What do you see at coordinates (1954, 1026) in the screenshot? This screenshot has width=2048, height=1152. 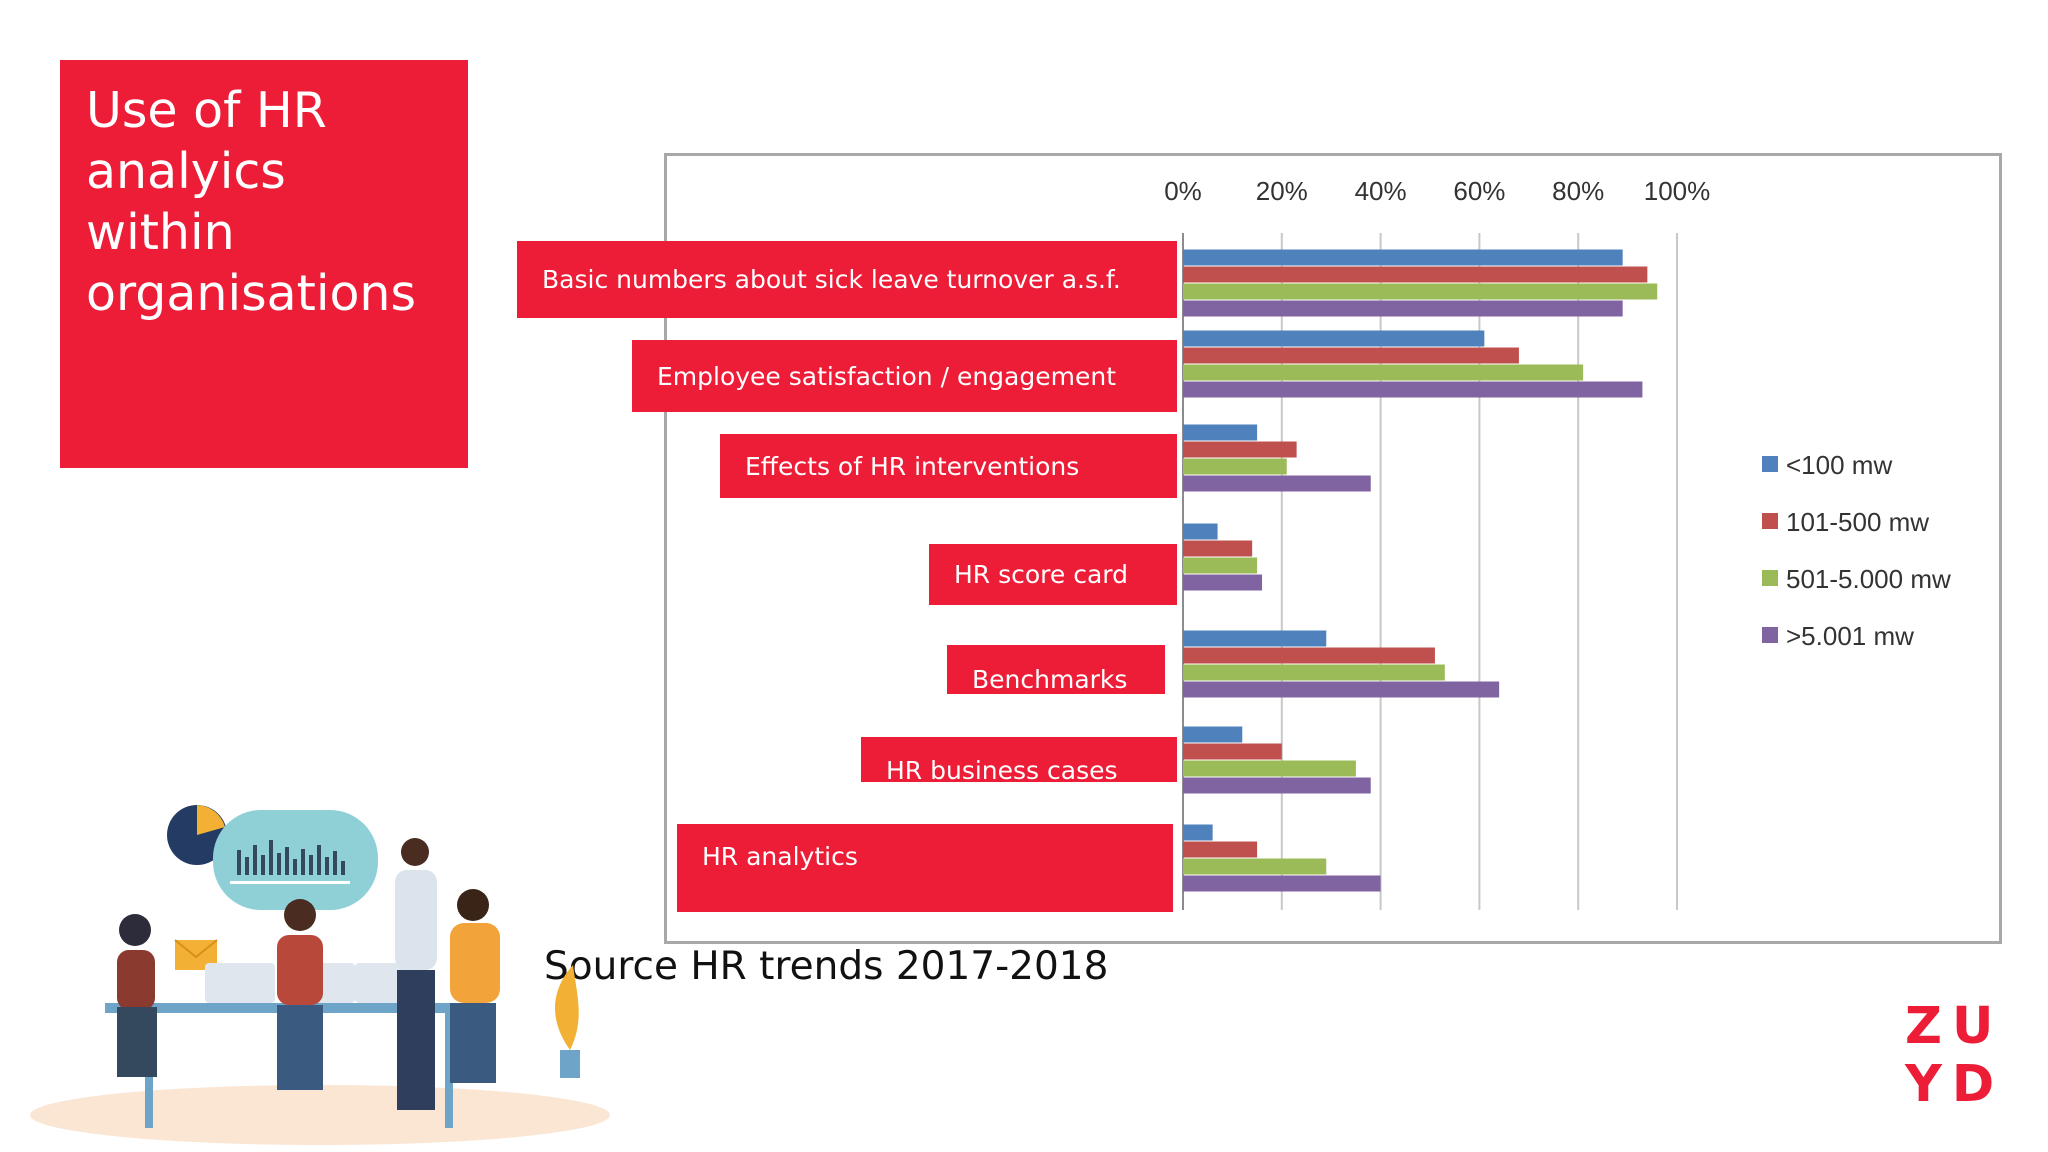 I see `logo-line: ZU` at bounding box center [1954, 1026].